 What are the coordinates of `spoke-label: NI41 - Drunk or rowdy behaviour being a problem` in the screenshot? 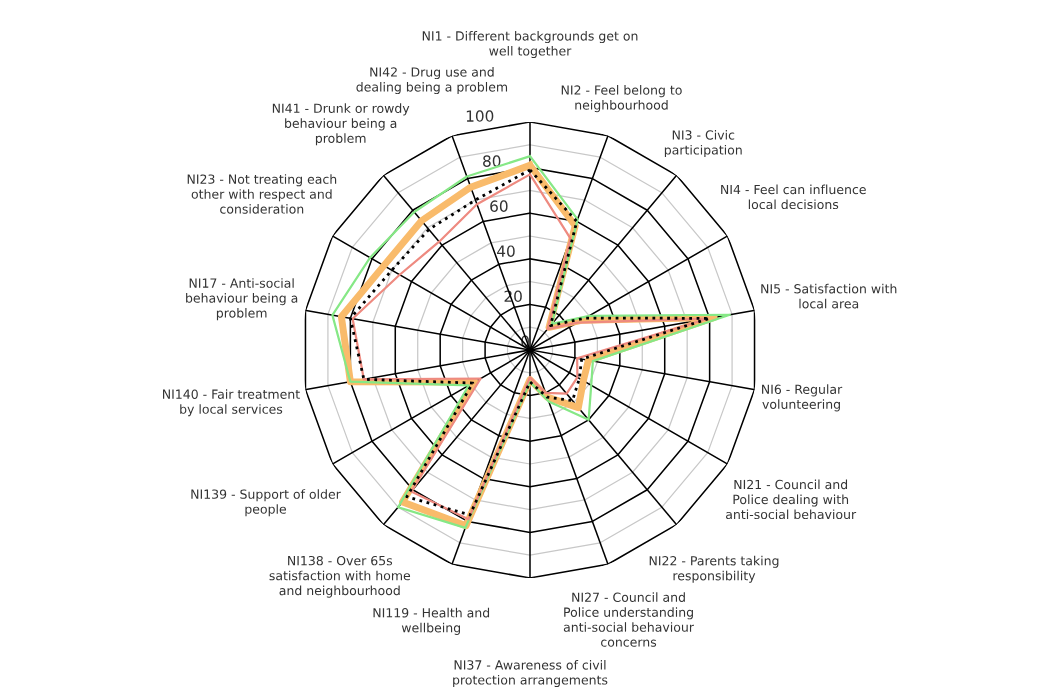 It's located at (341, 124).